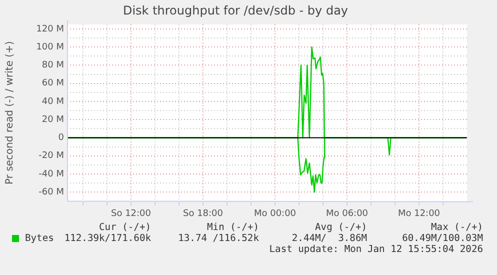 Image resolution: width=497 pixels, height=275 pixels. Describe the element at coordinates (53, 65) in the screenshot. I see `y-tick-label: 80 M` at that location.